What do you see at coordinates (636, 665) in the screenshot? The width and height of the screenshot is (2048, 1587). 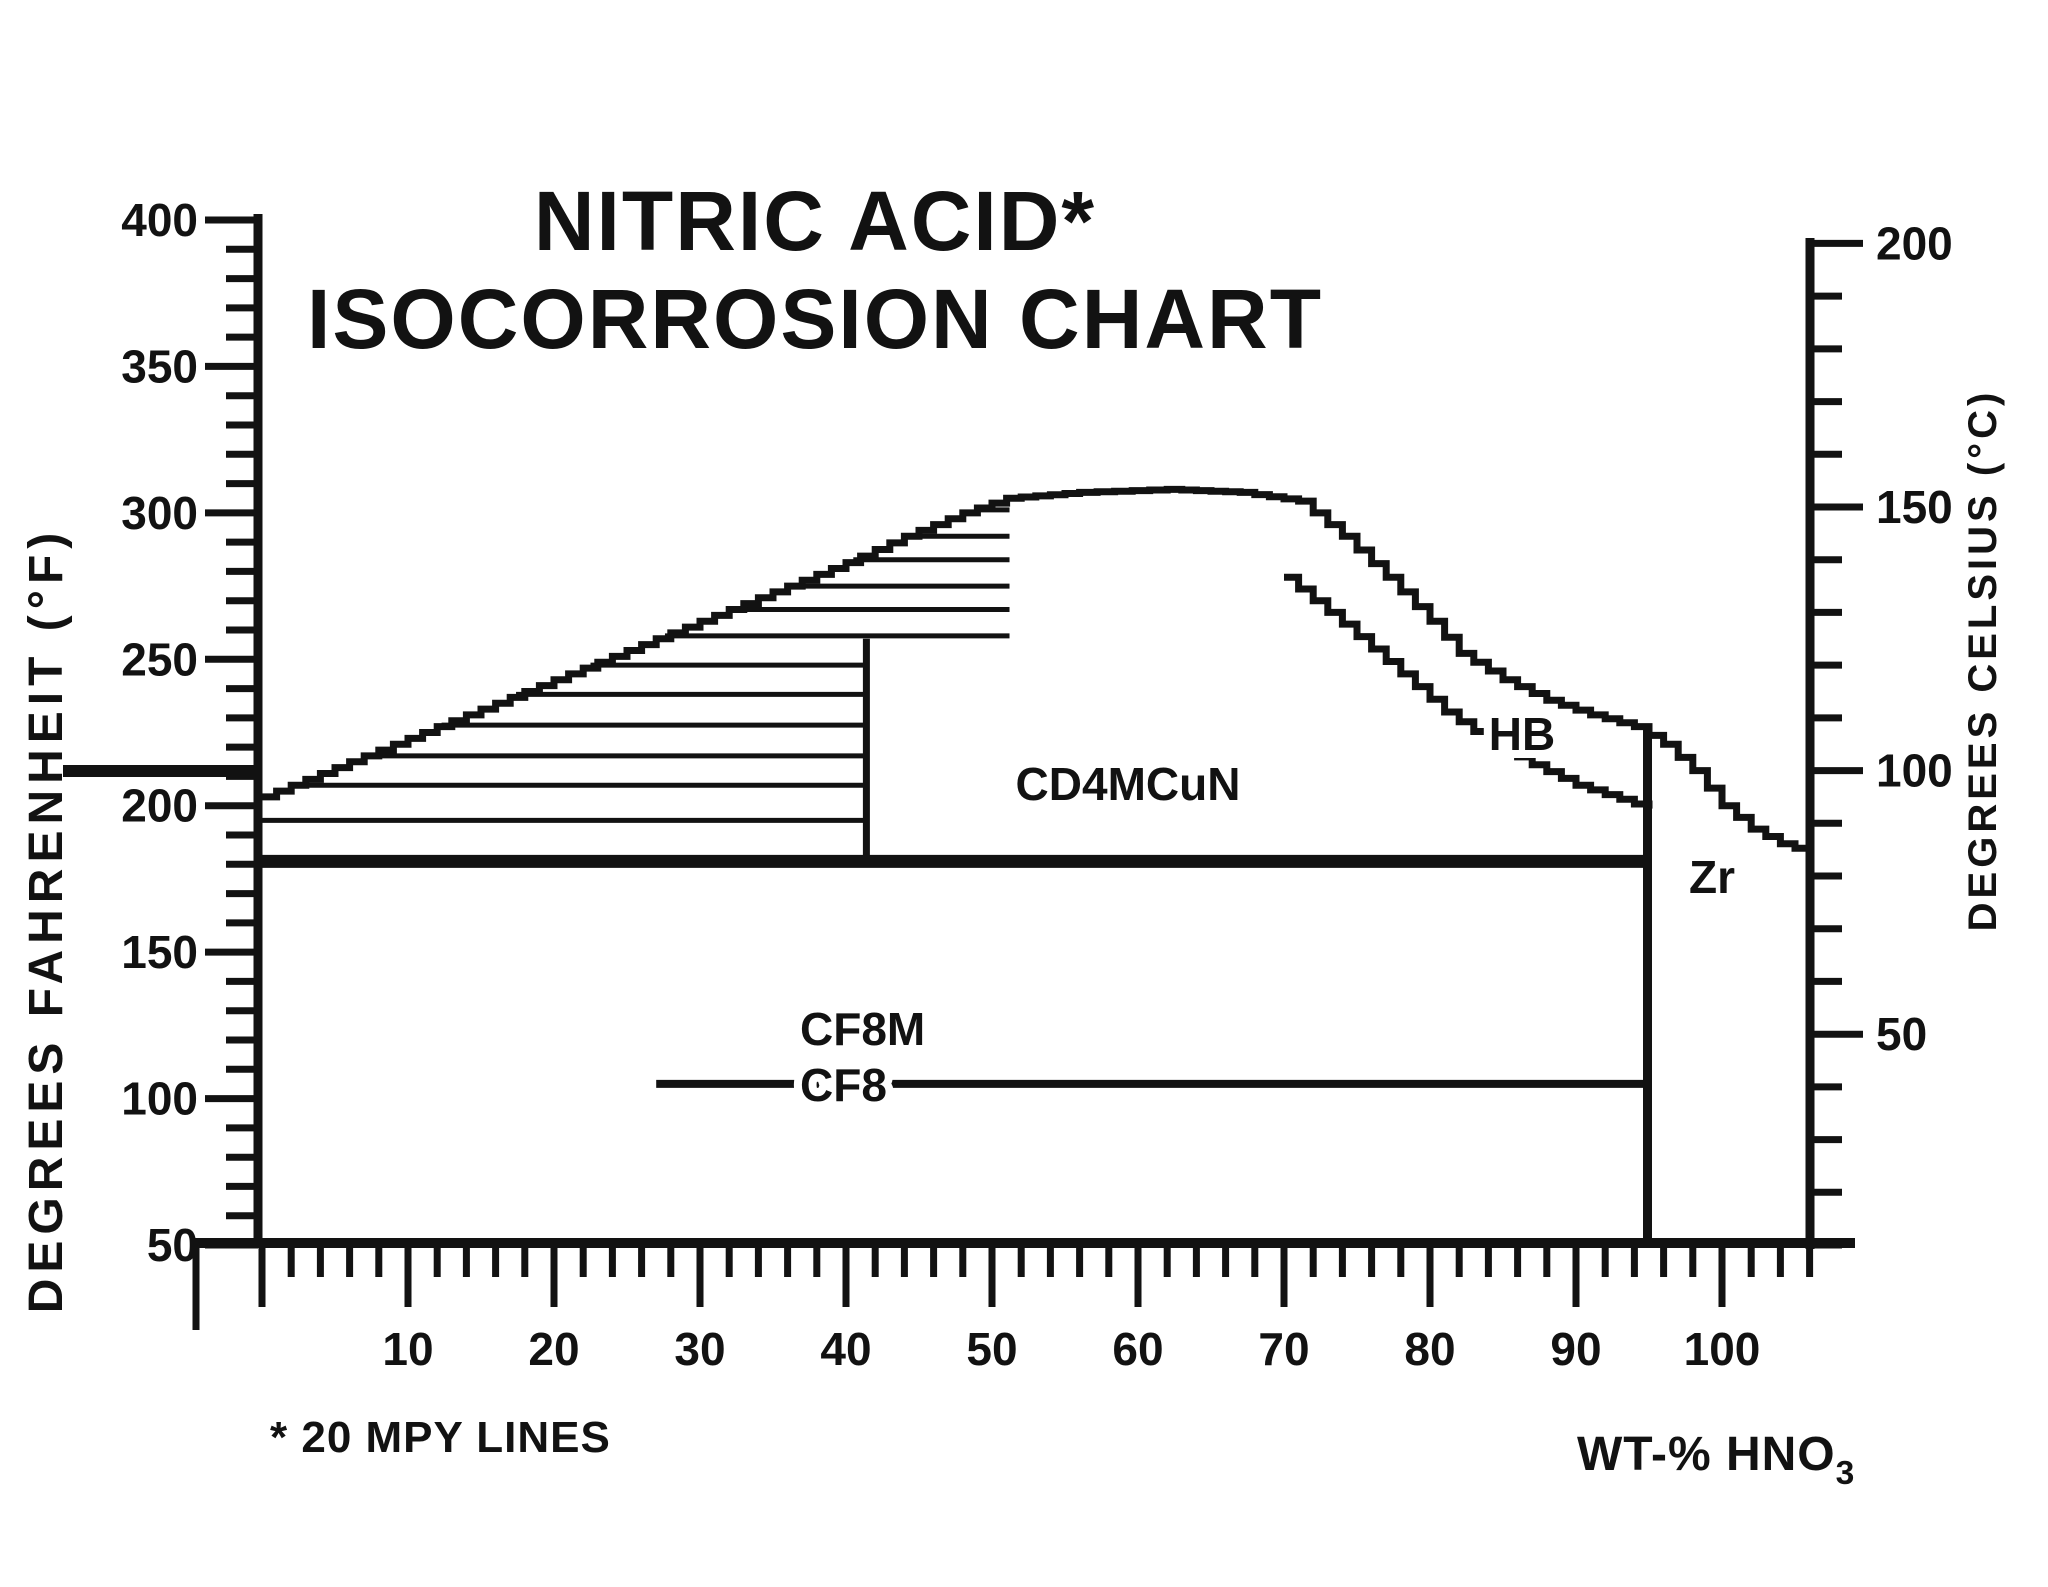 I see `hatch-lines` at bounding box center [636, 665].